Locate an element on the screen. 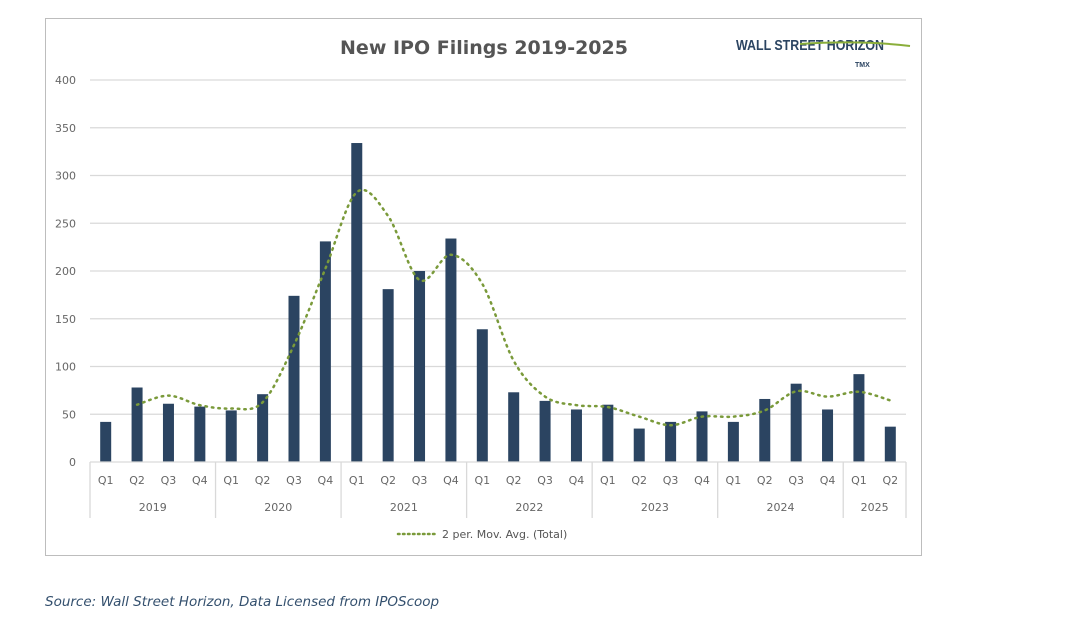 The height and width of the screenshot is (633, 1068). y-tick-label: 200 is located at coordinates (65, 271).